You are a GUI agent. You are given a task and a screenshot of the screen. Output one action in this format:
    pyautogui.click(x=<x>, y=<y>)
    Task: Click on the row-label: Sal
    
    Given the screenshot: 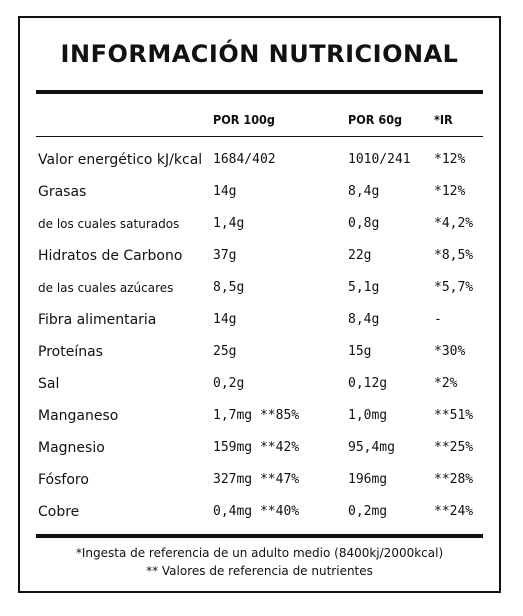 What is the action you would take?
    pyautogui.click(x=49, y=384)
    